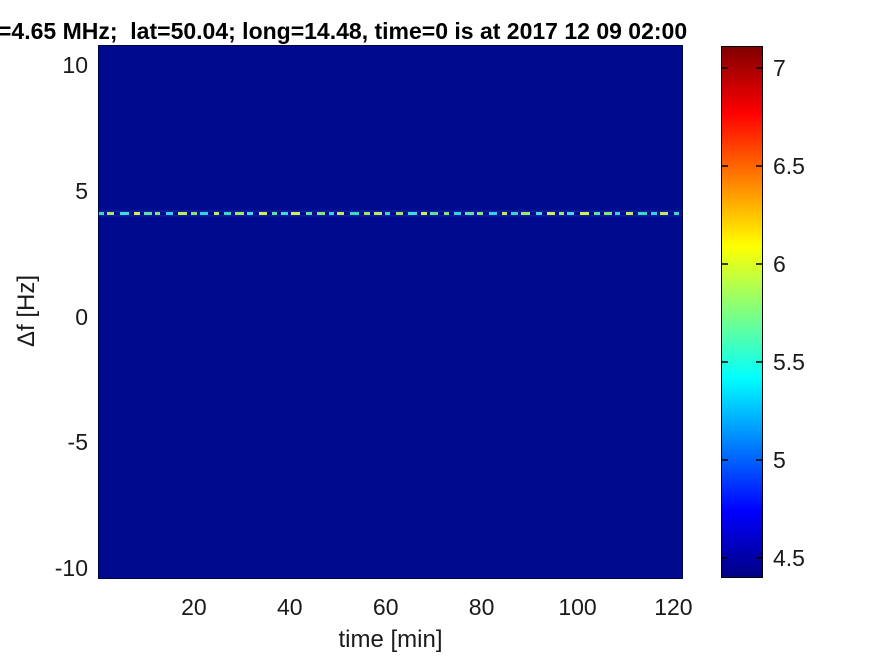 This screenshot has width=875, height=656. Describe the element at coordinates (481, 607) in the screenshot. I see `x-tick-label: 80` at that location.